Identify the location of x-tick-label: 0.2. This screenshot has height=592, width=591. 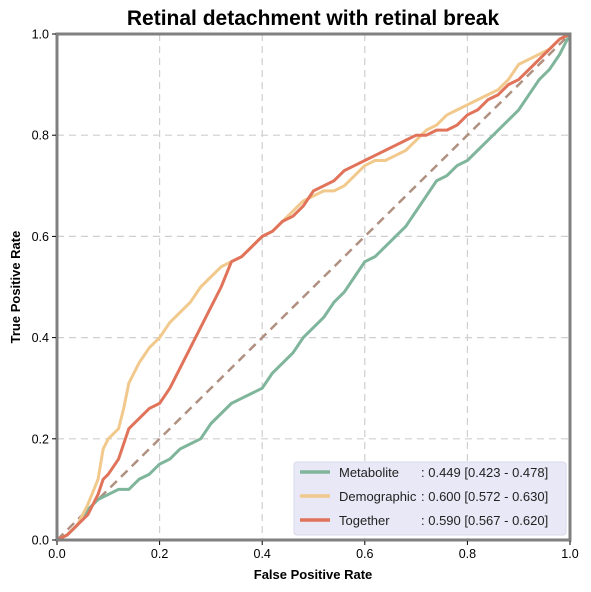
(159, 554).